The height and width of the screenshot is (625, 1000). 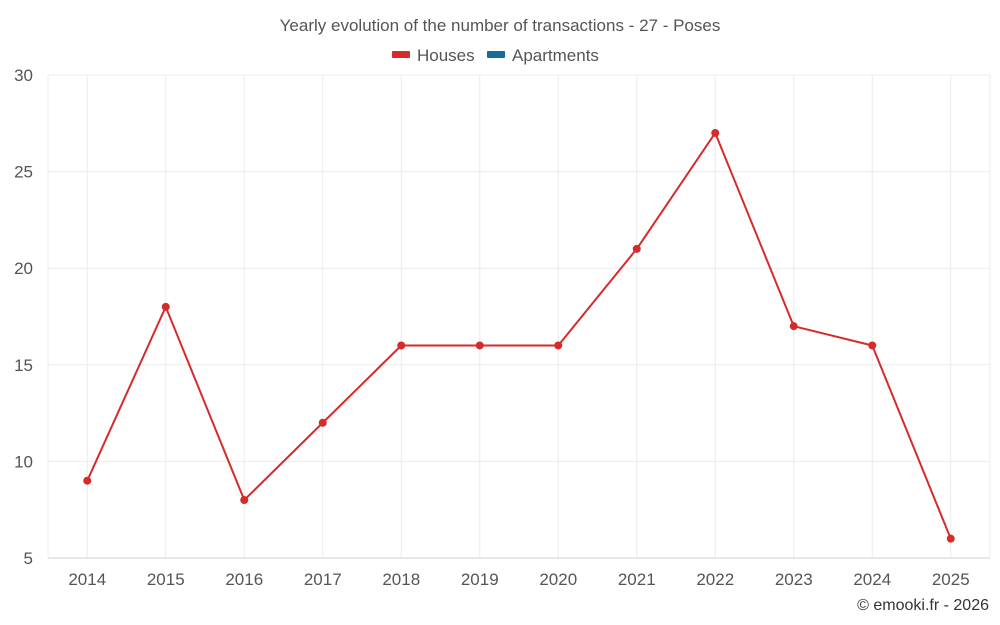 I want to click on legend-label-apartments: Apartments, so click(x=555, y=55).